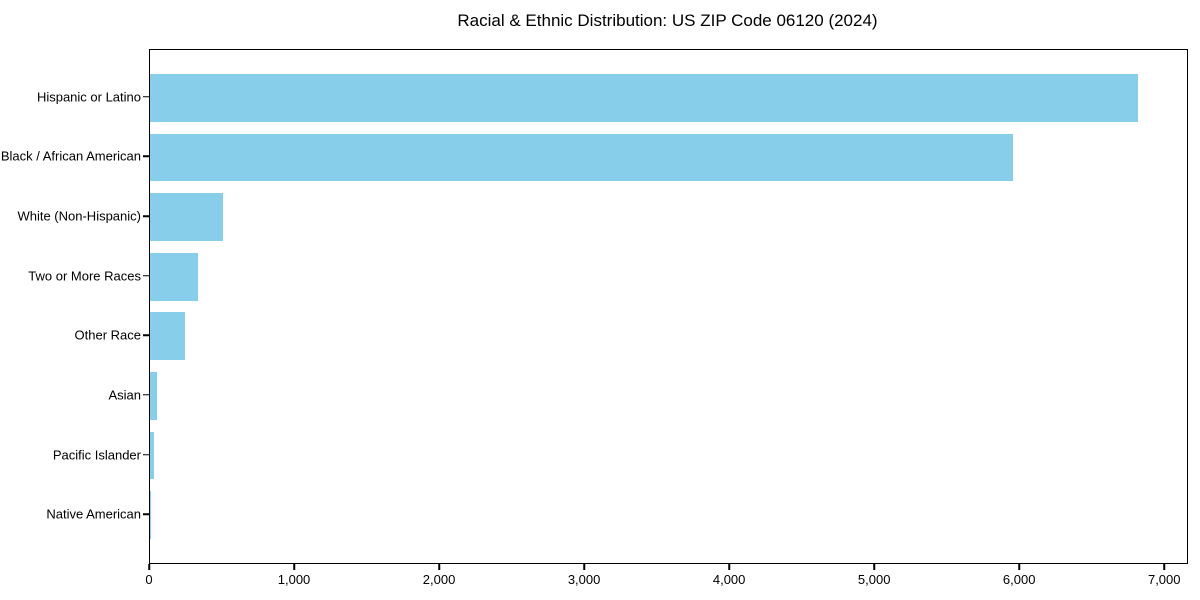 The image size is (1200, 600). I want to click on y-tick-label: Black / African American, so click(70, 156).